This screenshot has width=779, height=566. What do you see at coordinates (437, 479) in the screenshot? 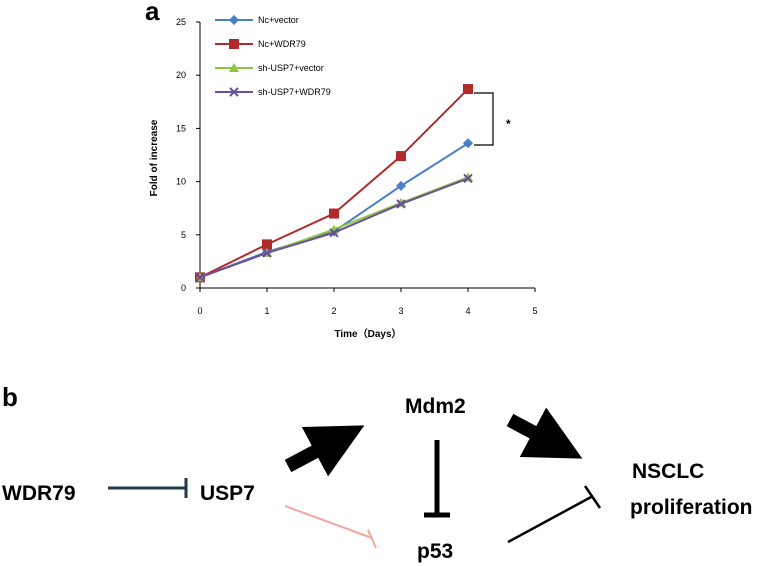
I see `edge-mdm2-inhibits-p53` at bounding box center [437, 479].